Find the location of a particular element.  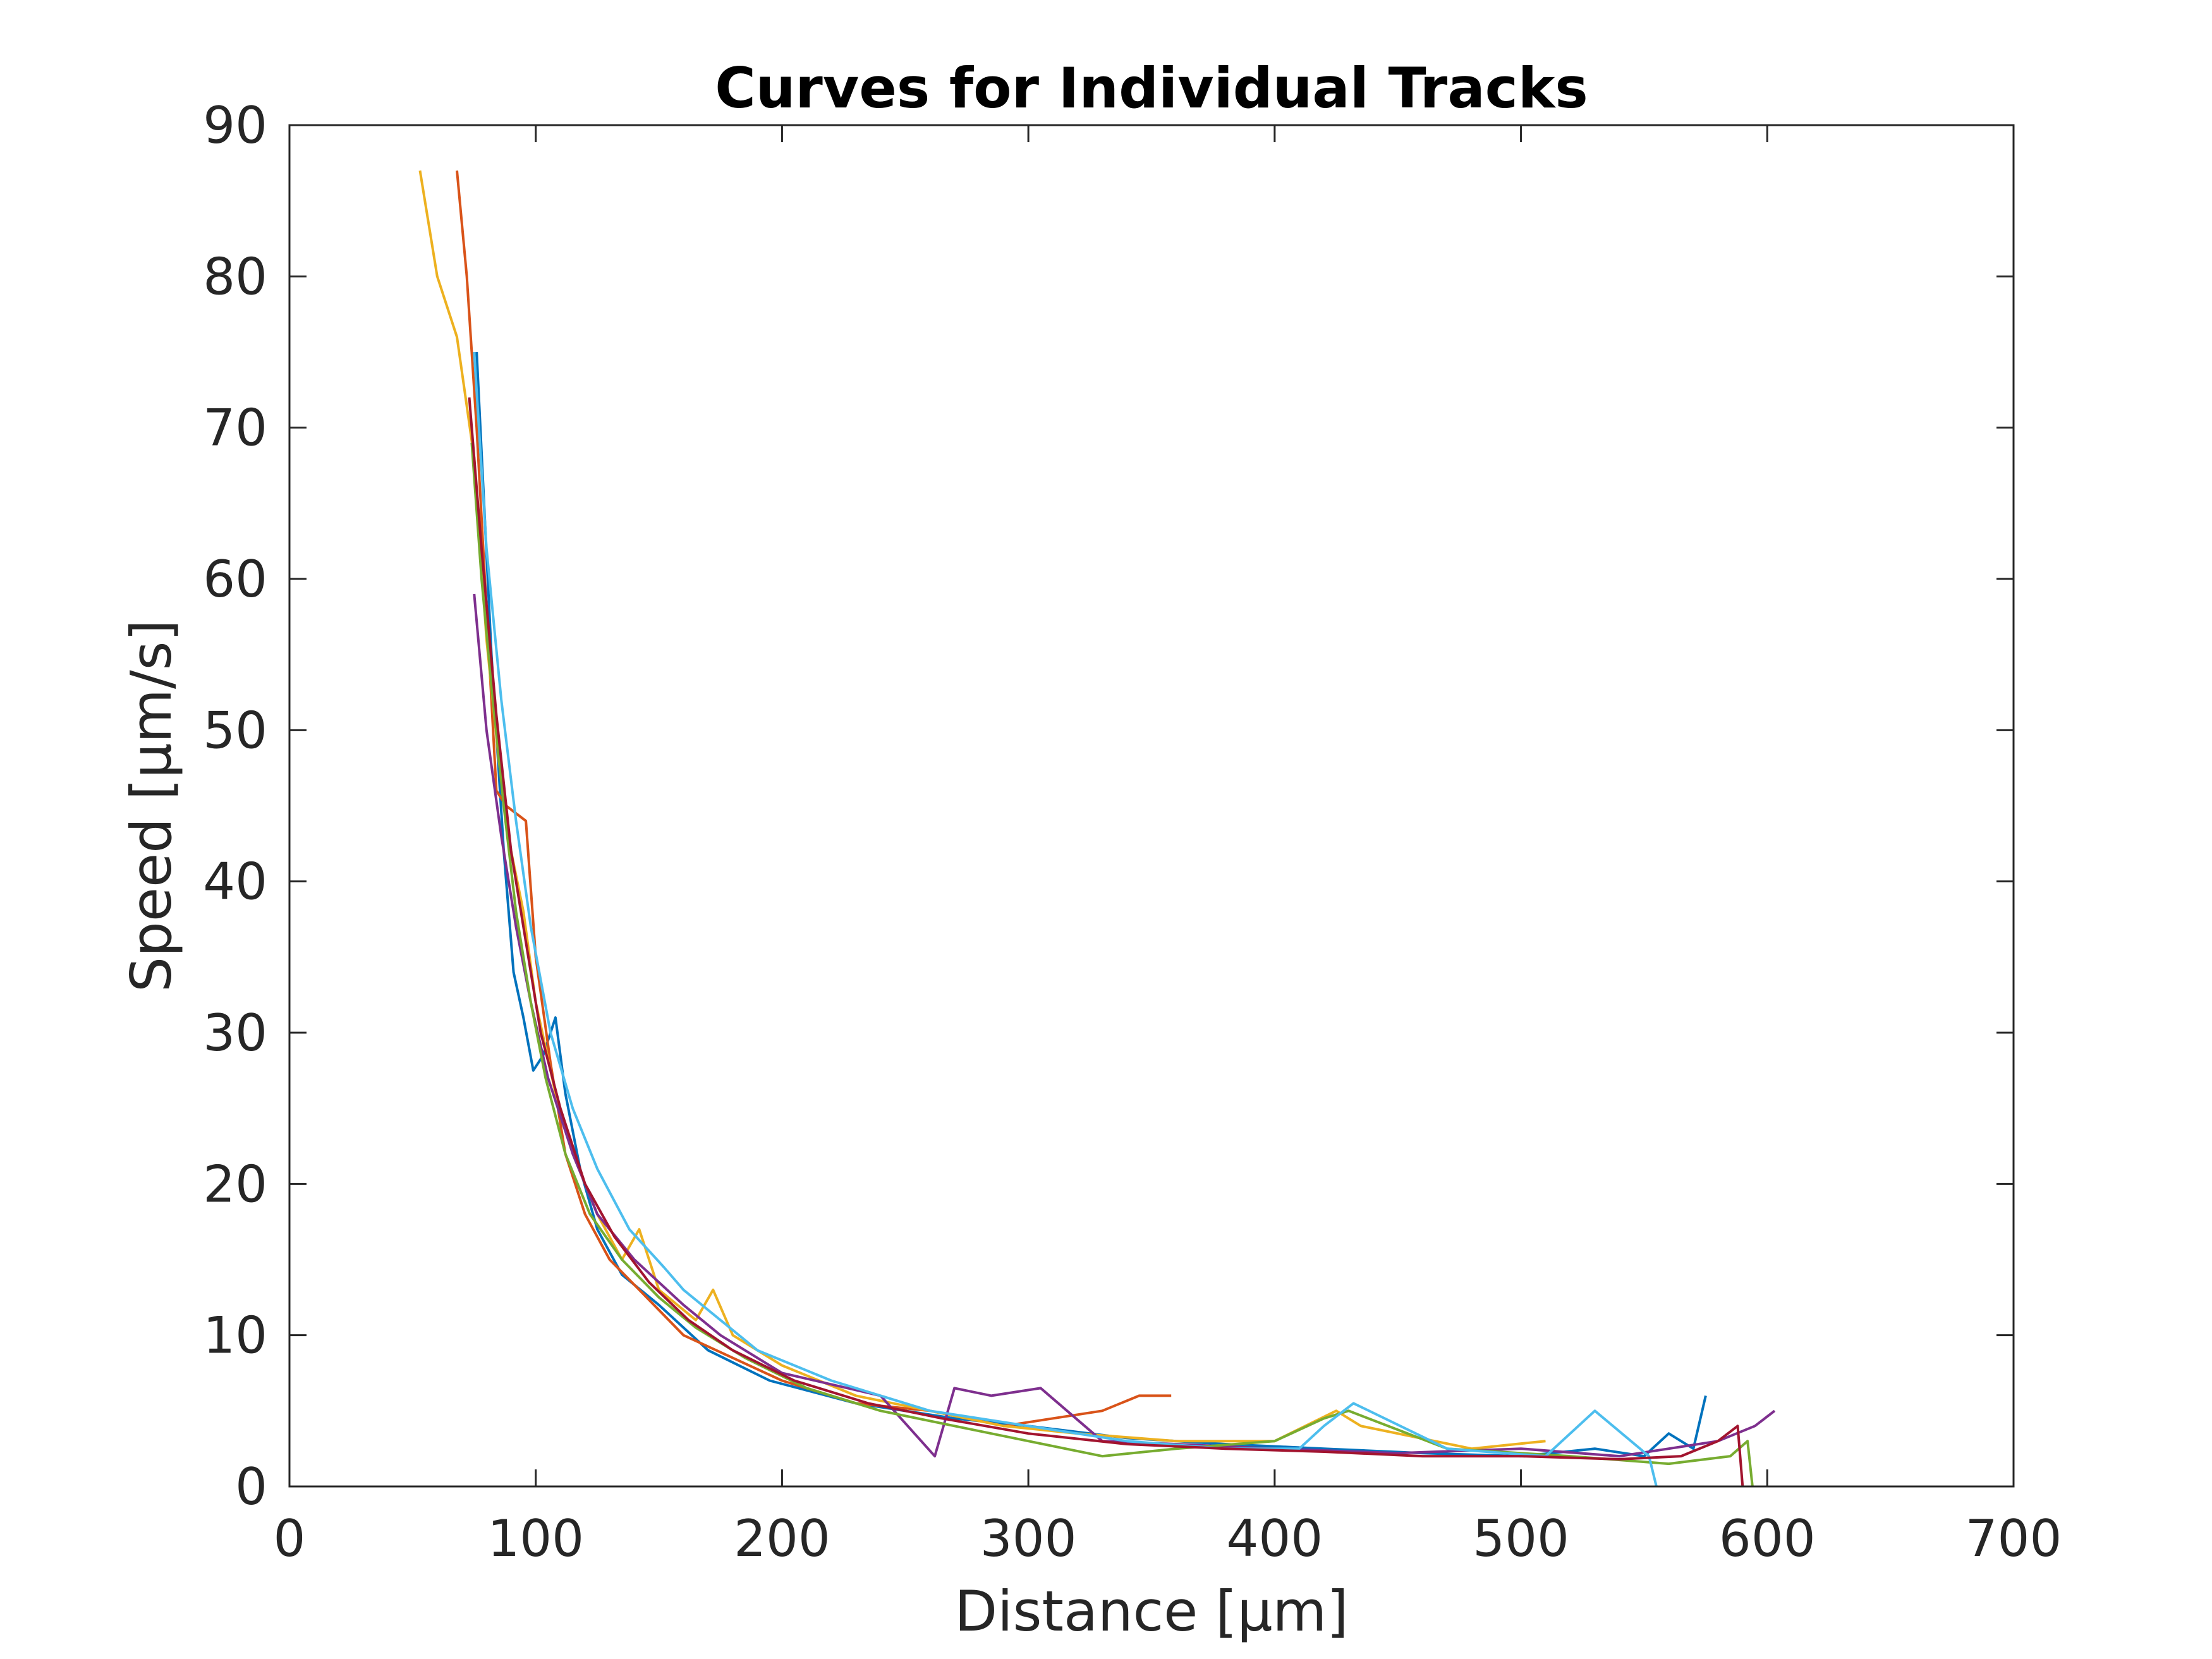

x-tick-label: 300 is located at coordinates (1028, 1538).